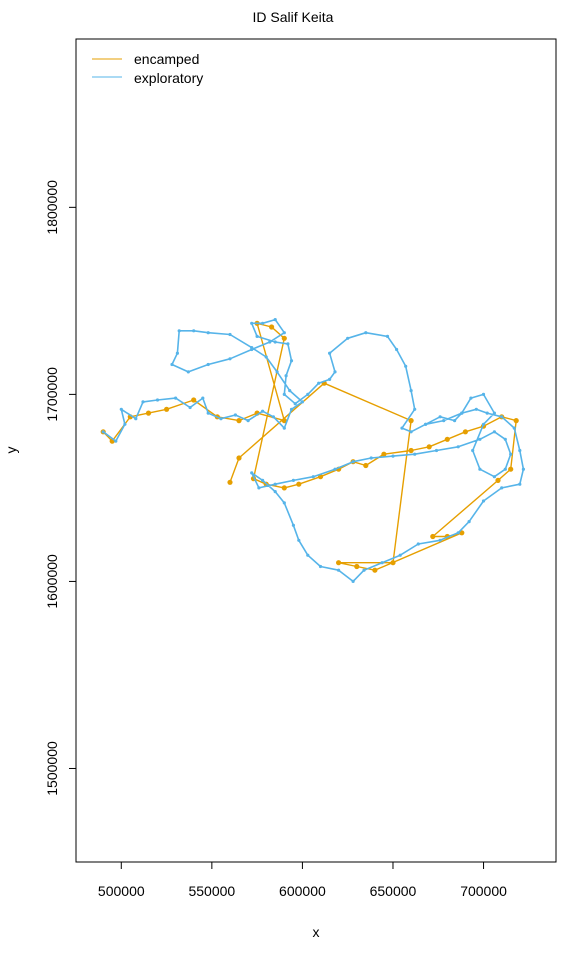 The height and width of the screenshot is (960, 576). I want to click on legend-label-encamped: encamped, so click(166, 59).